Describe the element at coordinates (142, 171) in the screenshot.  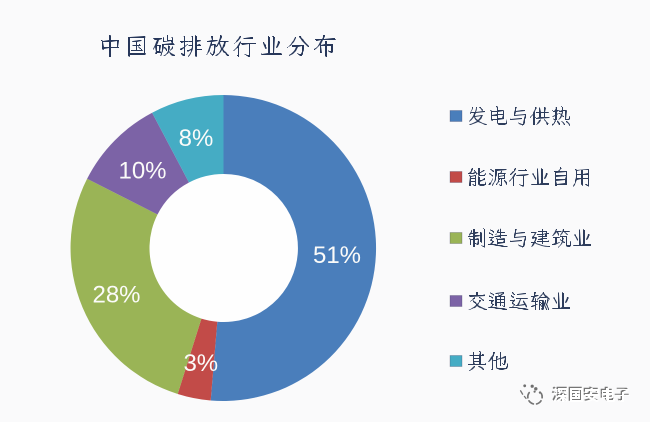
I see `svg-text: 10%` at that location.